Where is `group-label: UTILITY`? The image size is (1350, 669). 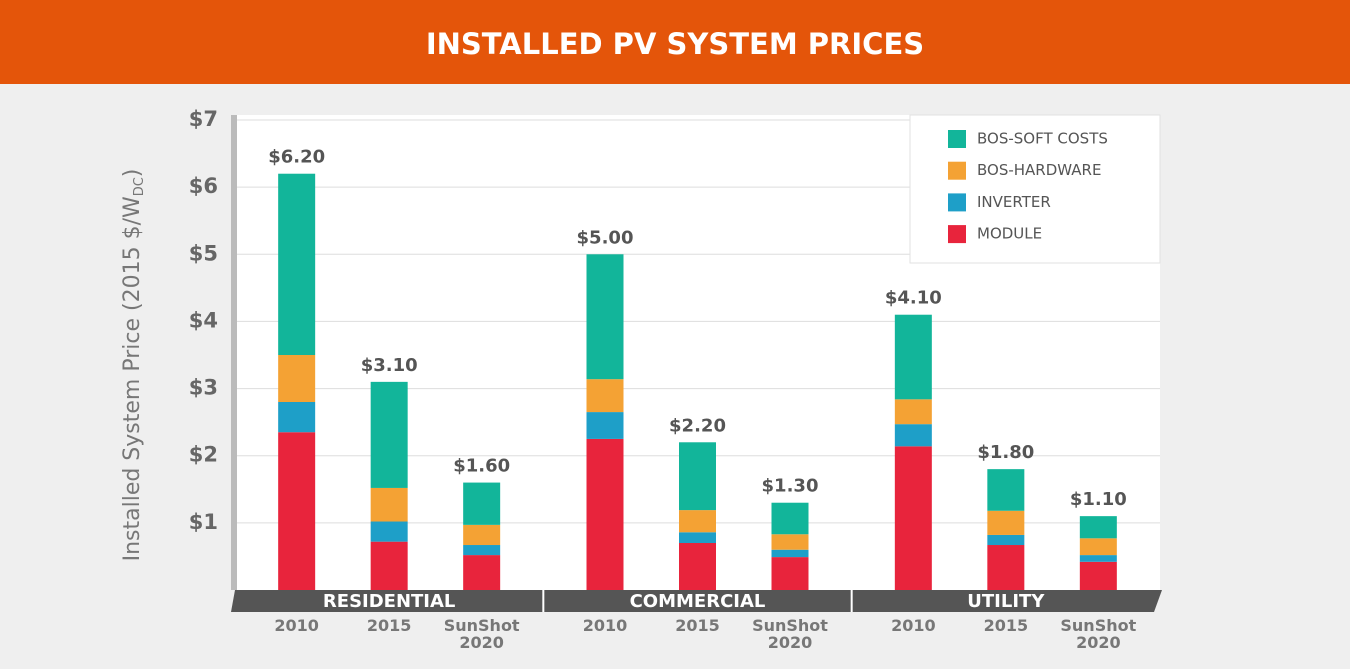
group-label: UTILITY is located at coordinates (1006, 601).